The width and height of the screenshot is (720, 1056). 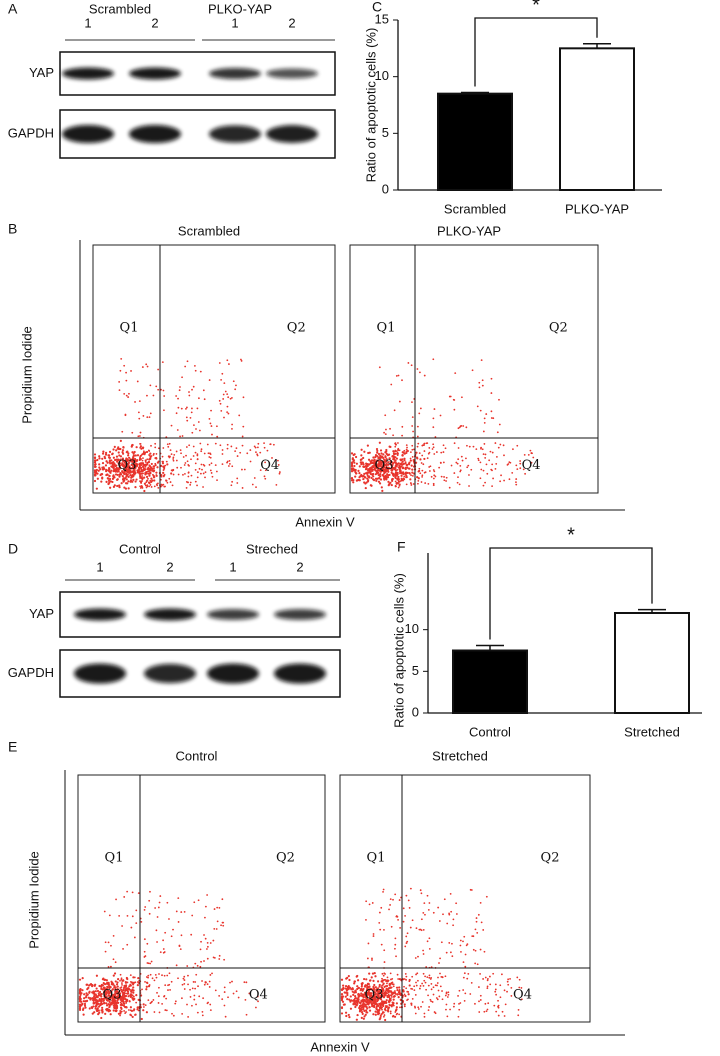 I want to click on quadrant-label: Q3, so click(x=374, y=995).